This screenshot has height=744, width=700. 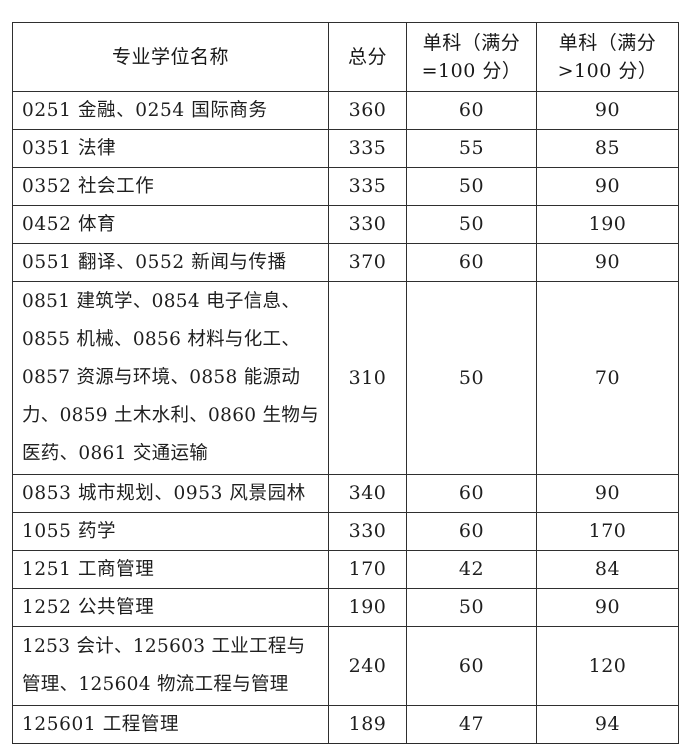 What do you see at coordinates (170, 57) in the screenshot?
I see `column-header-major-name: 专业学位名称` at bounding box center [170, 57].